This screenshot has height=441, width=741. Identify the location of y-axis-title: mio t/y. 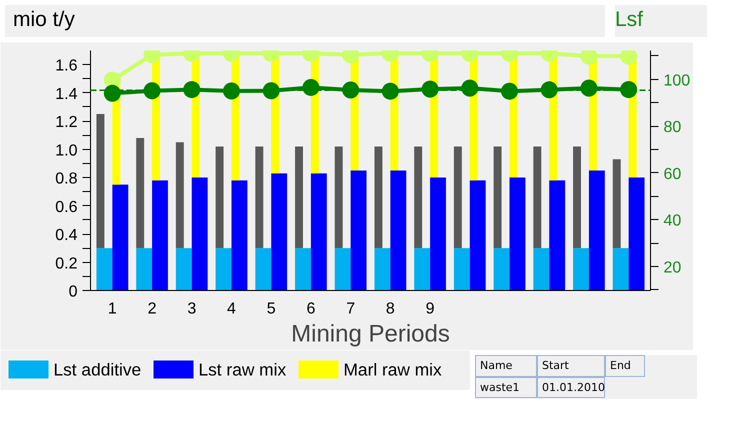
(44, 20).